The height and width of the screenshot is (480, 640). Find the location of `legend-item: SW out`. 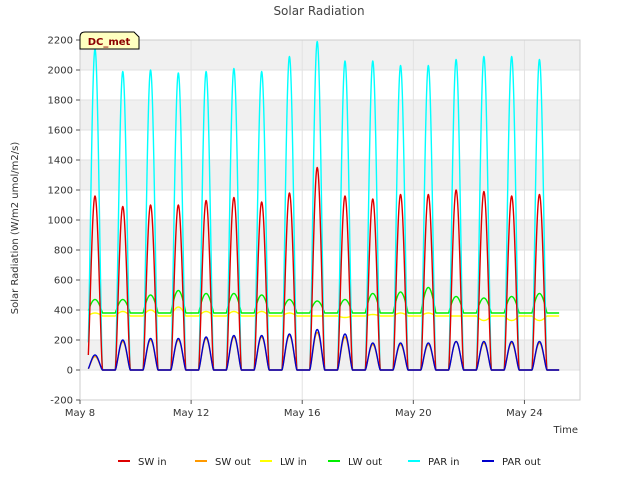

legend-item: SW out is located at coordinates (223, 462).